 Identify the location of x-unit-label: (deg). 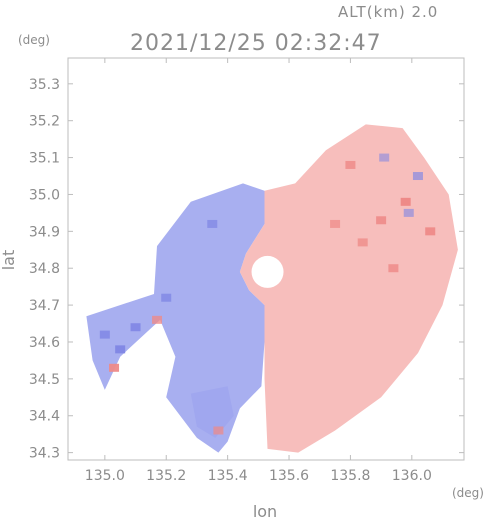
(468, 493).